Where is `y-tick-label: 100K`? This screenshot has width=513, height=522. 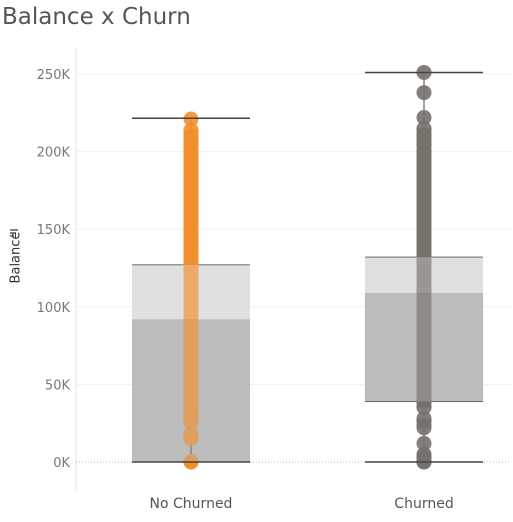
y-tick-label: 100K is located at coordinates (54, 308).